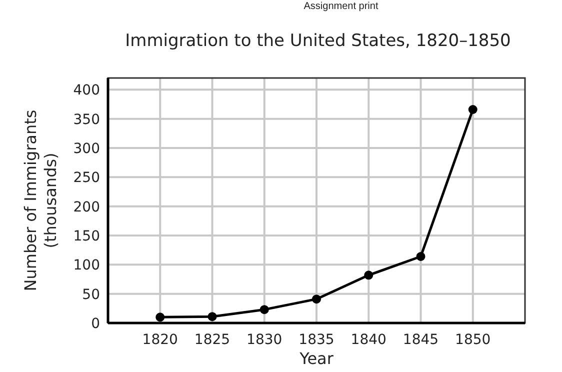 The image size is (562, 372). Describe the element at coordinates (86, 90) in the screenshot. I see `y-tick-label: 400` at that location.